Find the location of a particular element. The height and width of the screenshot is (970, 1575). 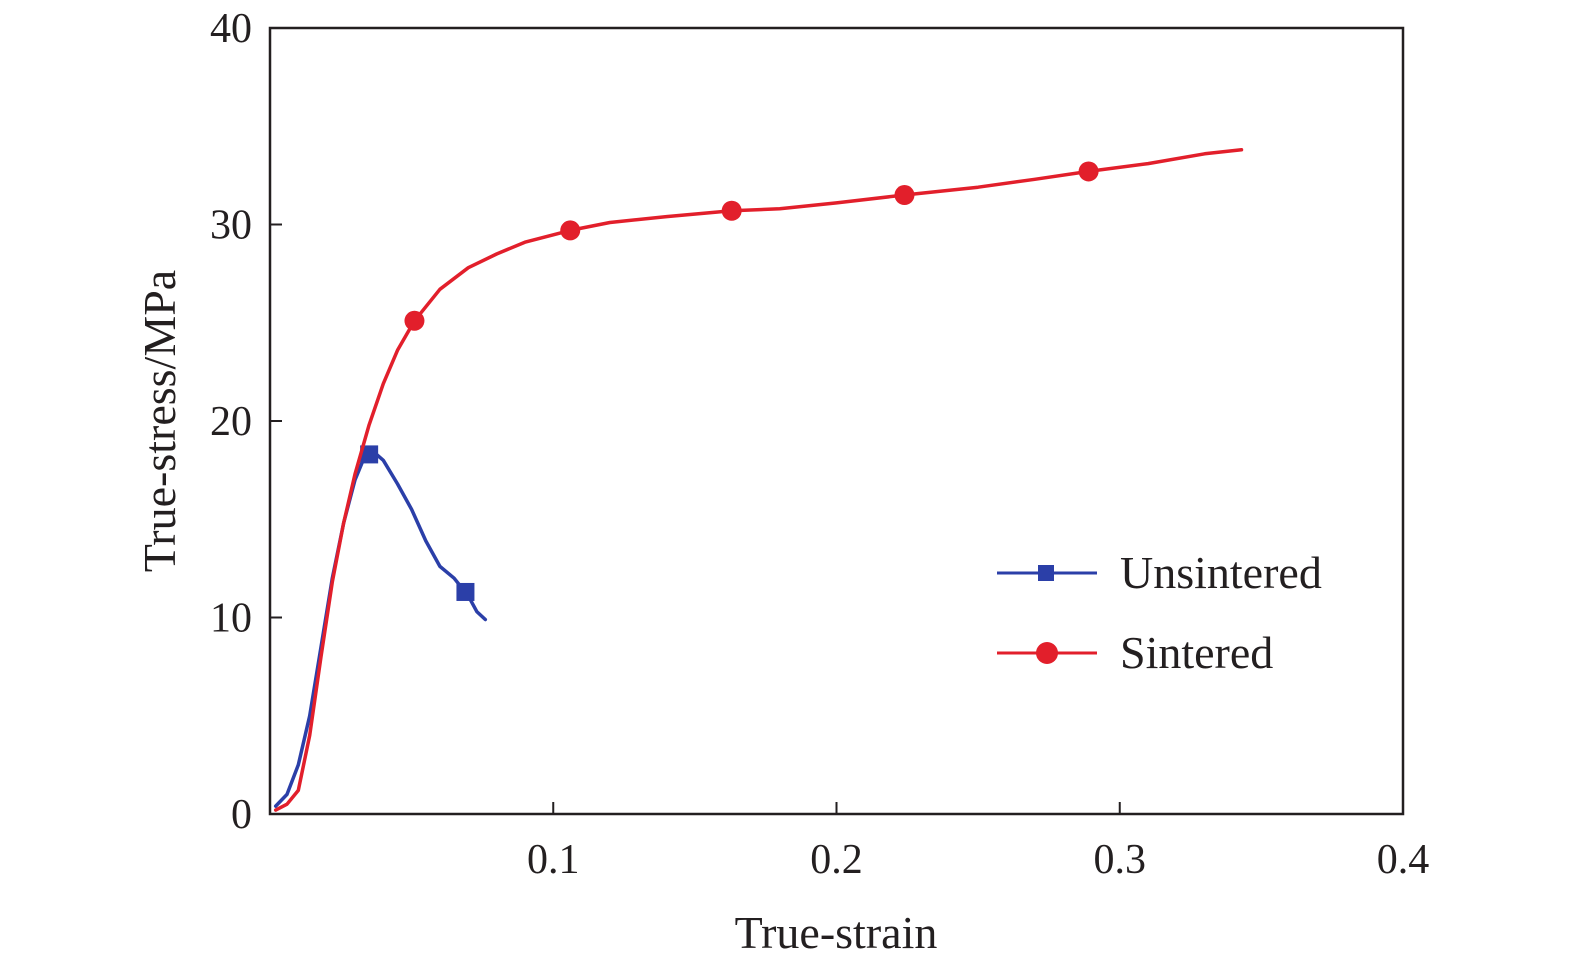

y-tick-label: 30 is located at coordinates (231, 226).